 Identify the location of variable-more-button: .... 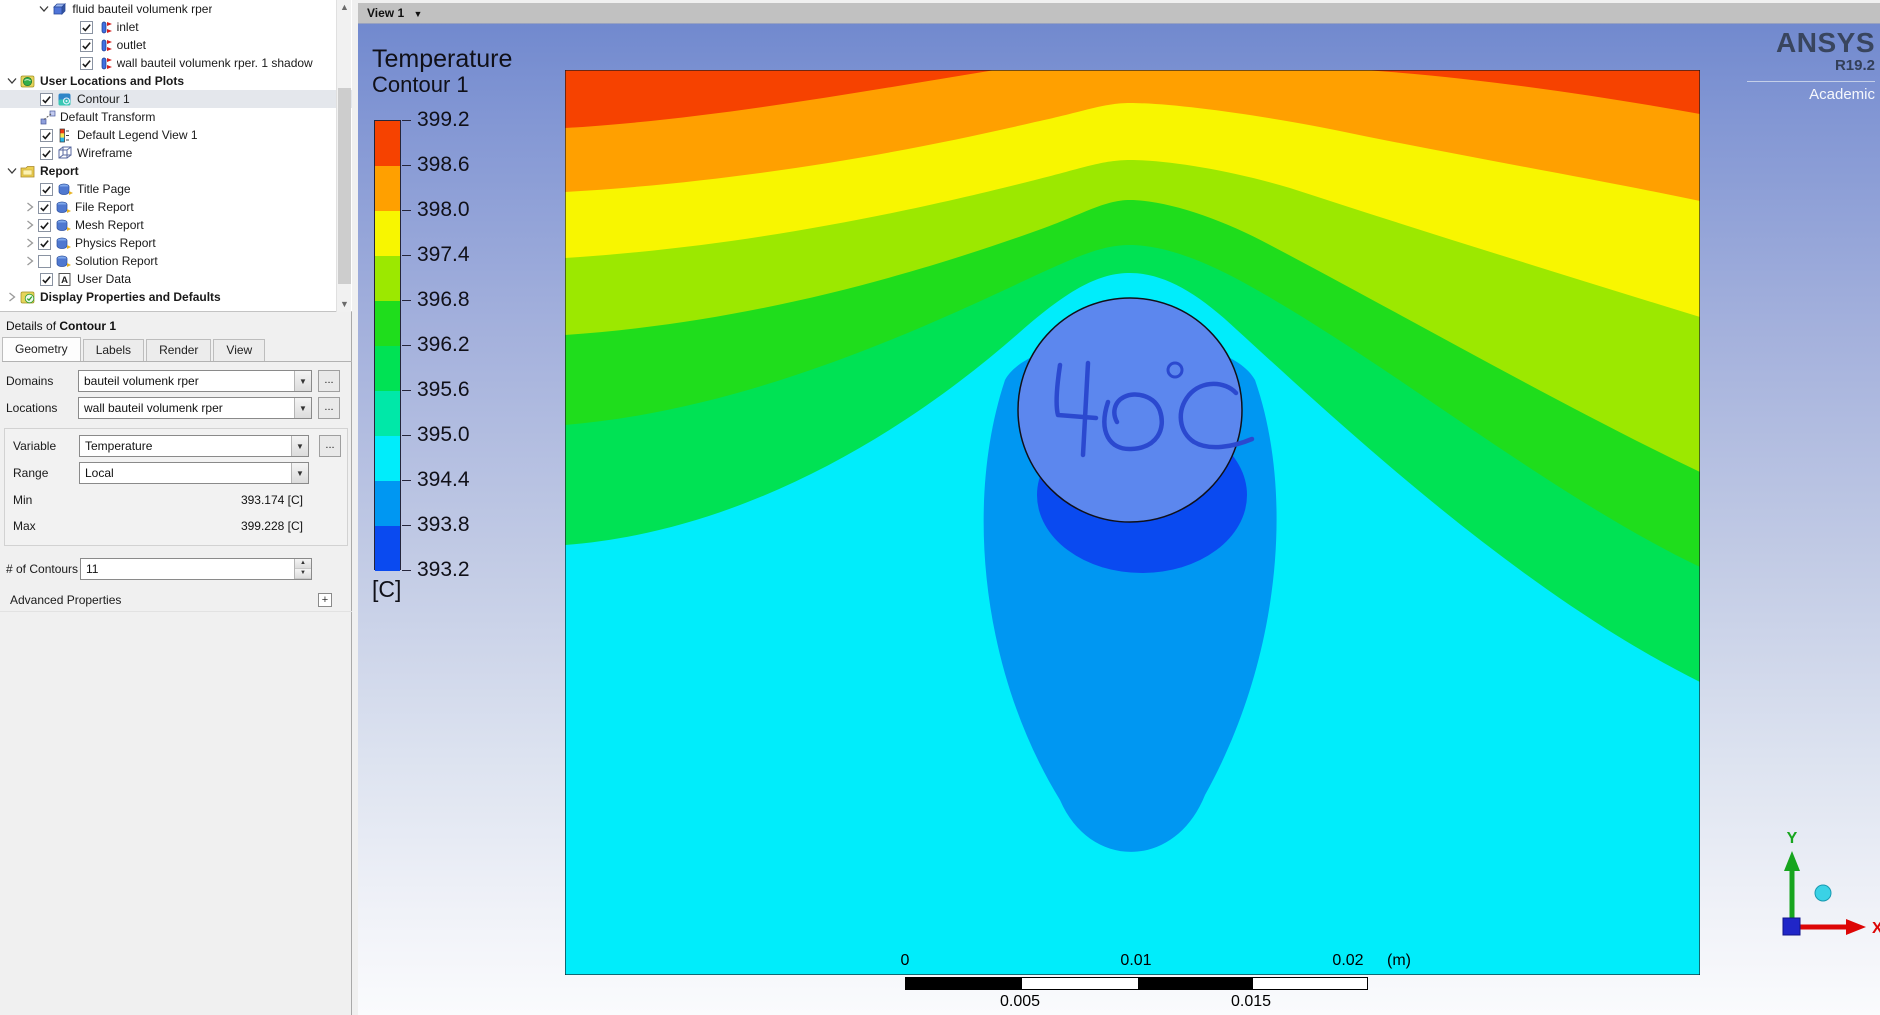
(330, 446).